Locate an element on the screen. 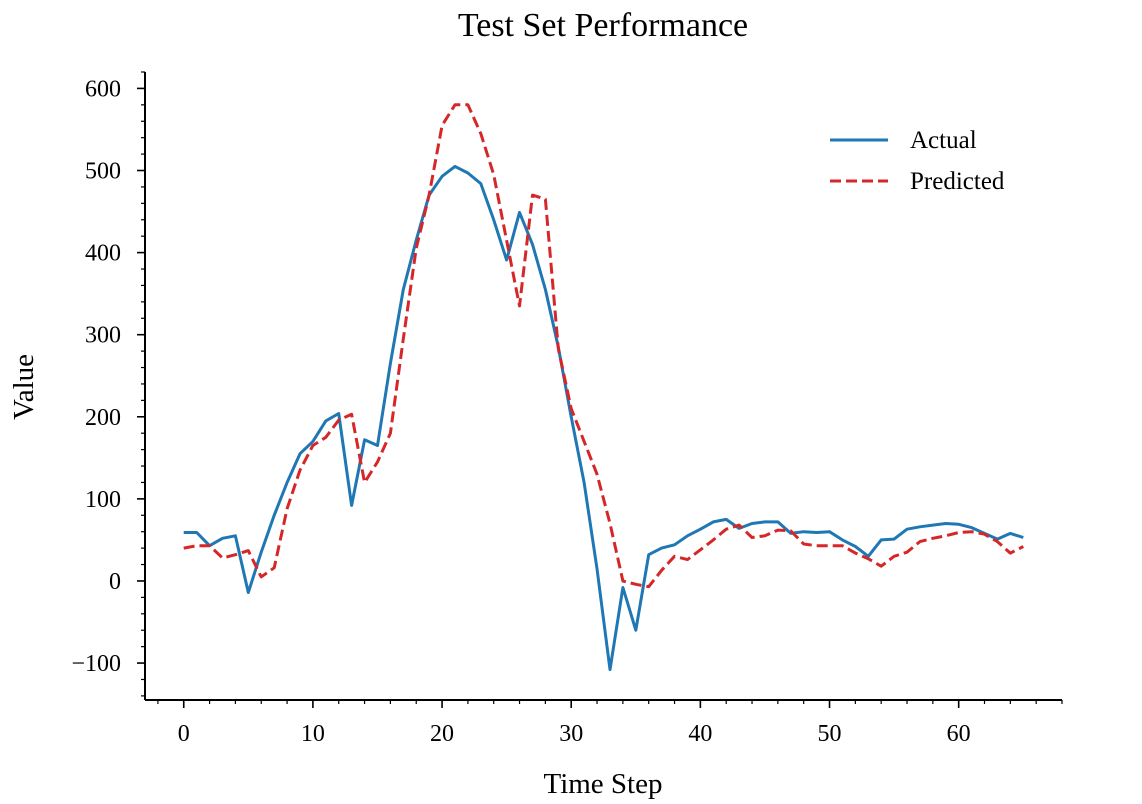 Image resolution: width=1142 pixels, height=804 pixels. y-tick-label: 600 is located at coordinates (103, 89).